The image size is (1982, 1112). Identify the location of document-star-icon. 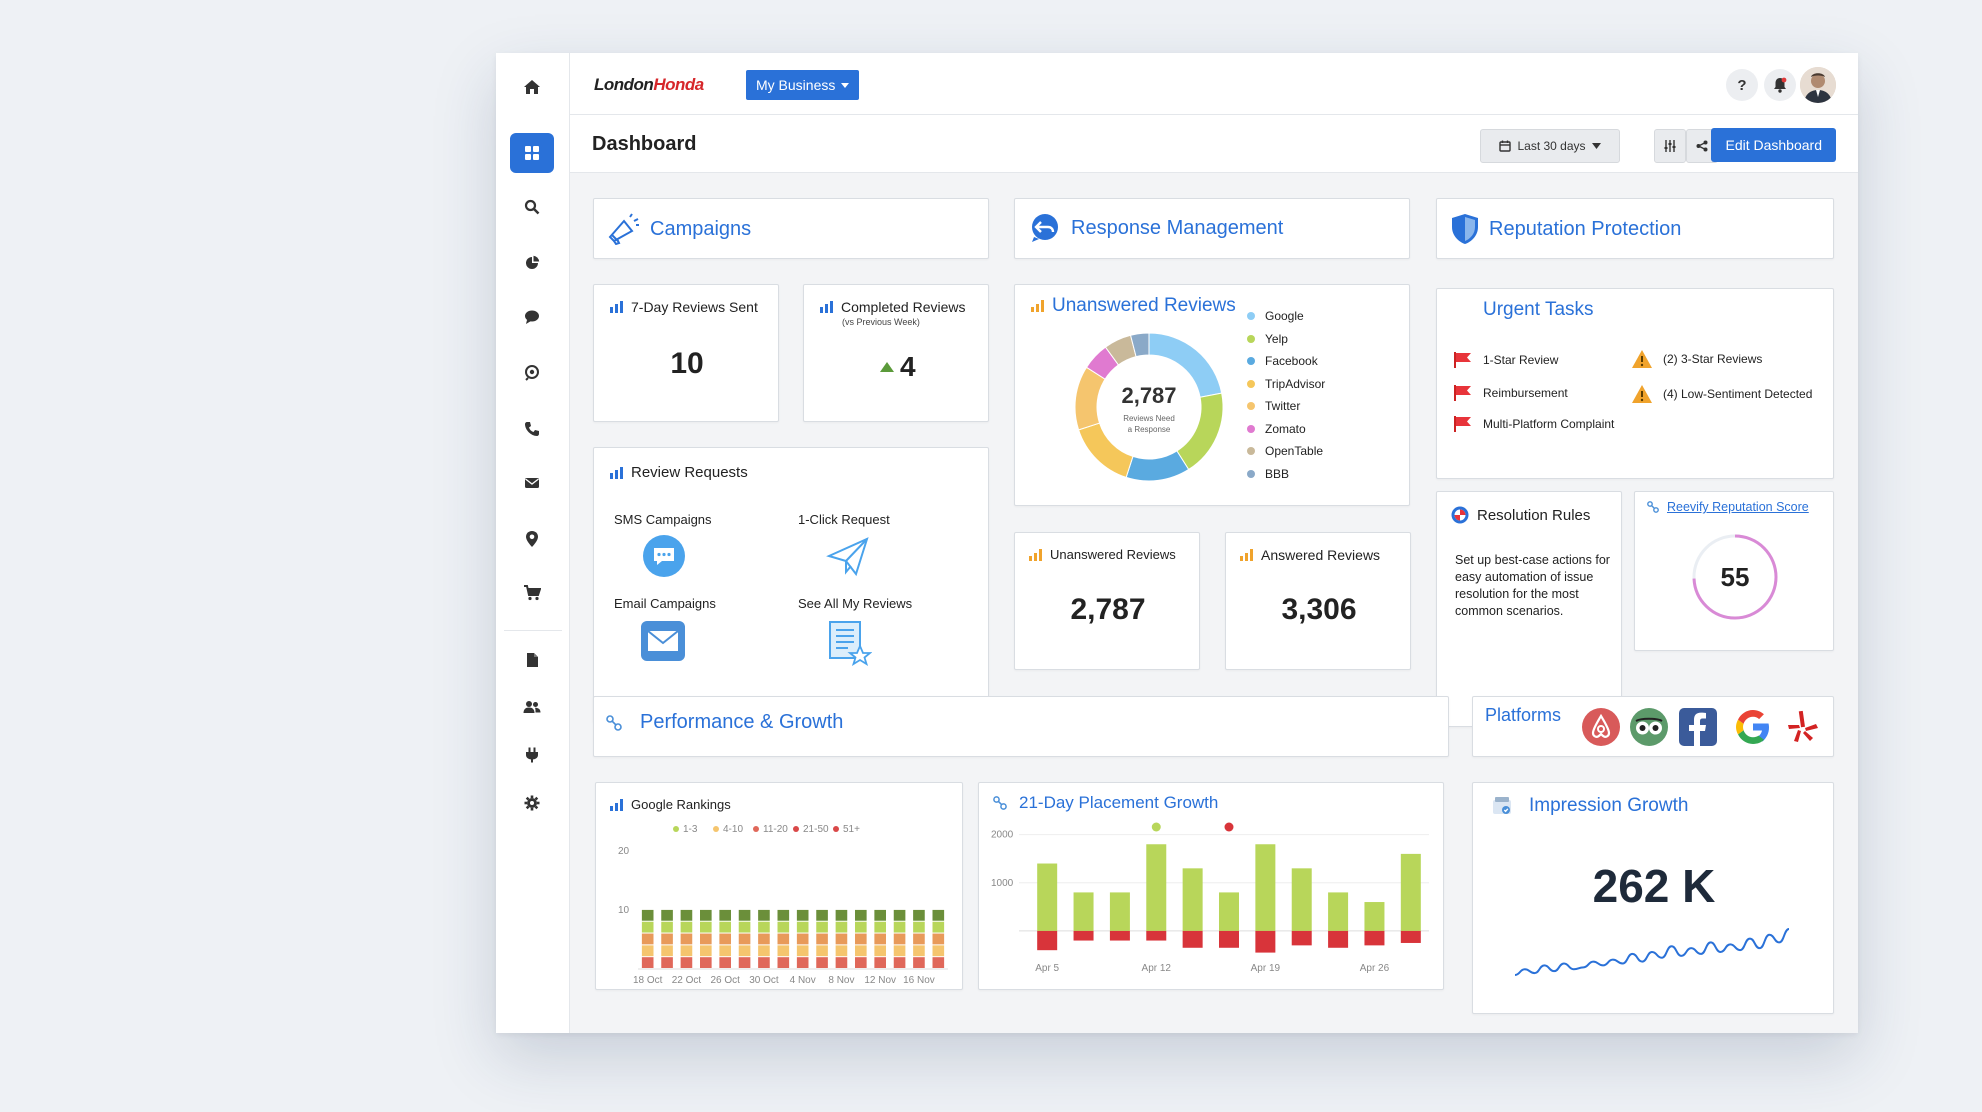
(851, 644).